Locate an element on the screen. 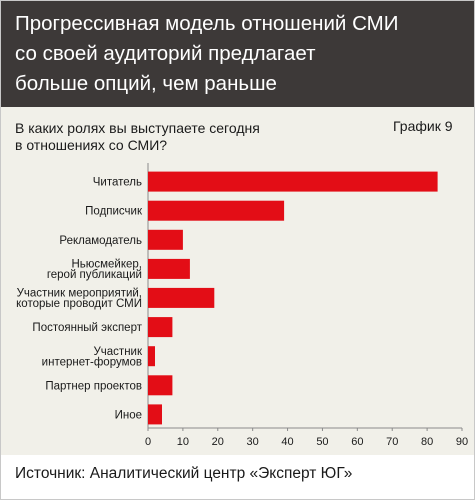 This screenshot has height=500, width=475. category-label-line: которые проводит СМИ is located at coordinates (79, 304).